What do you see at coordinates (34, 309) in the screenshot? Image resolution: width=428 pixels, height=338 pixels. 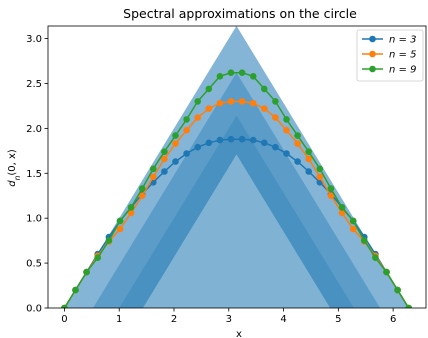 I see `y-tick-label: 0.0` at bounding box center [34, 309].